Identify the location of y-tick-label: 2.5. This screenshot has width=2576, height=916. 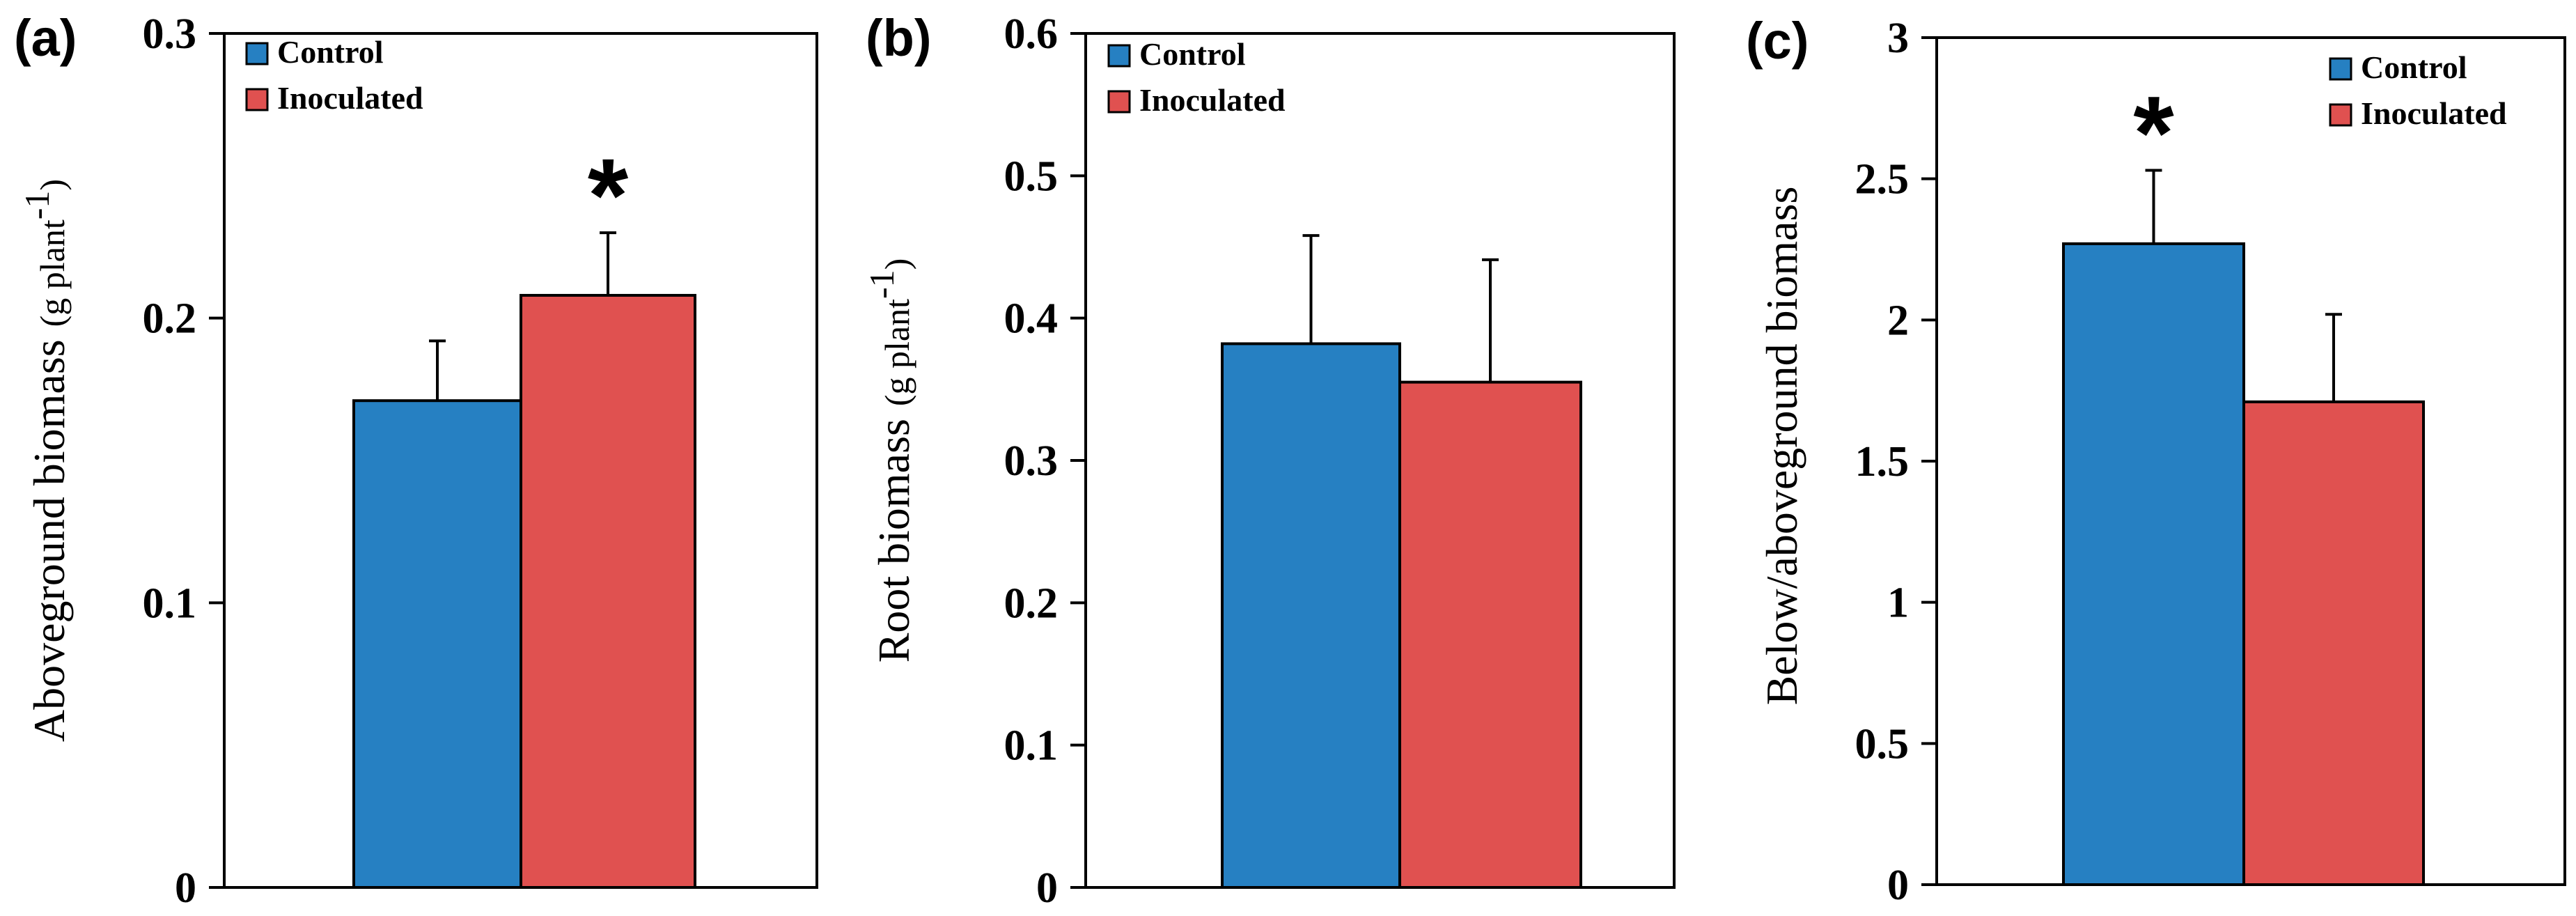
(1883, 179).